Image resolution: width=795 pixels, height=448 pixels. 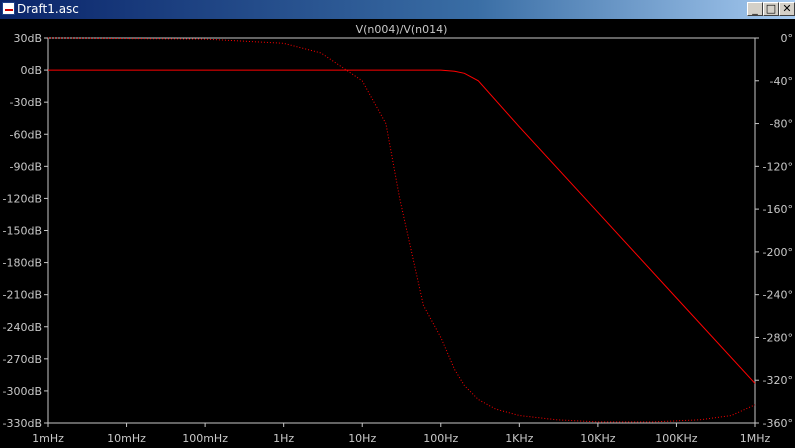 What do you see at coordinates (787, 9) in the screenshot?
I see `close-button: ✕` at bounding box center [787, 9].